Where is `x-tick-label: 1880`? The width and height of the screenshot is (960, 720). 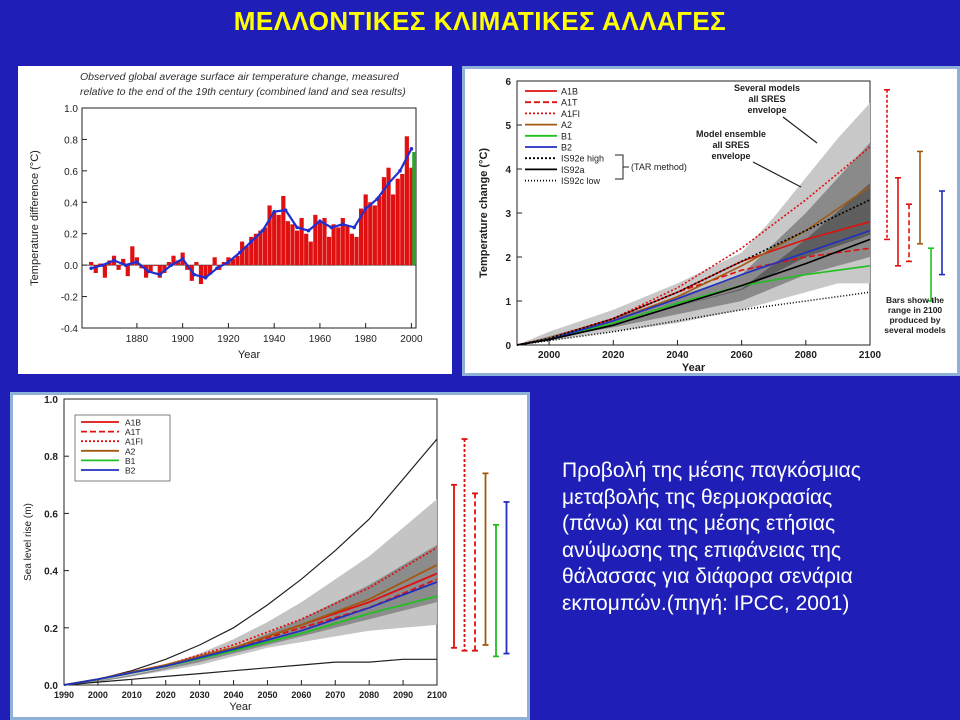 x-tick-label: 1880 is located at coordinates (137, 339).